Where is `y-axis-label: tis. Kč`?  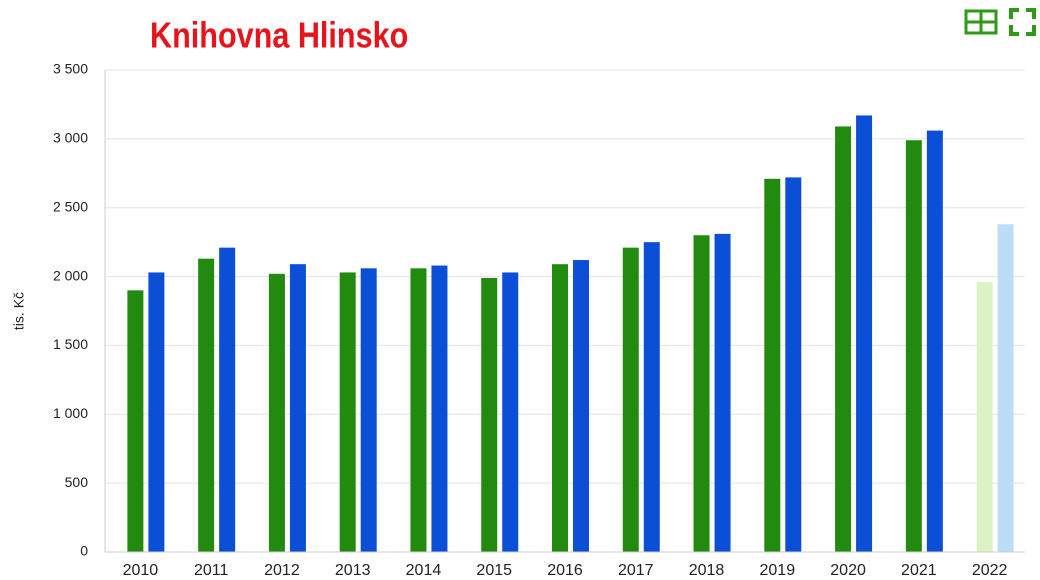
y-axis-label: tis. Kč is located at coordinates (19, 311).